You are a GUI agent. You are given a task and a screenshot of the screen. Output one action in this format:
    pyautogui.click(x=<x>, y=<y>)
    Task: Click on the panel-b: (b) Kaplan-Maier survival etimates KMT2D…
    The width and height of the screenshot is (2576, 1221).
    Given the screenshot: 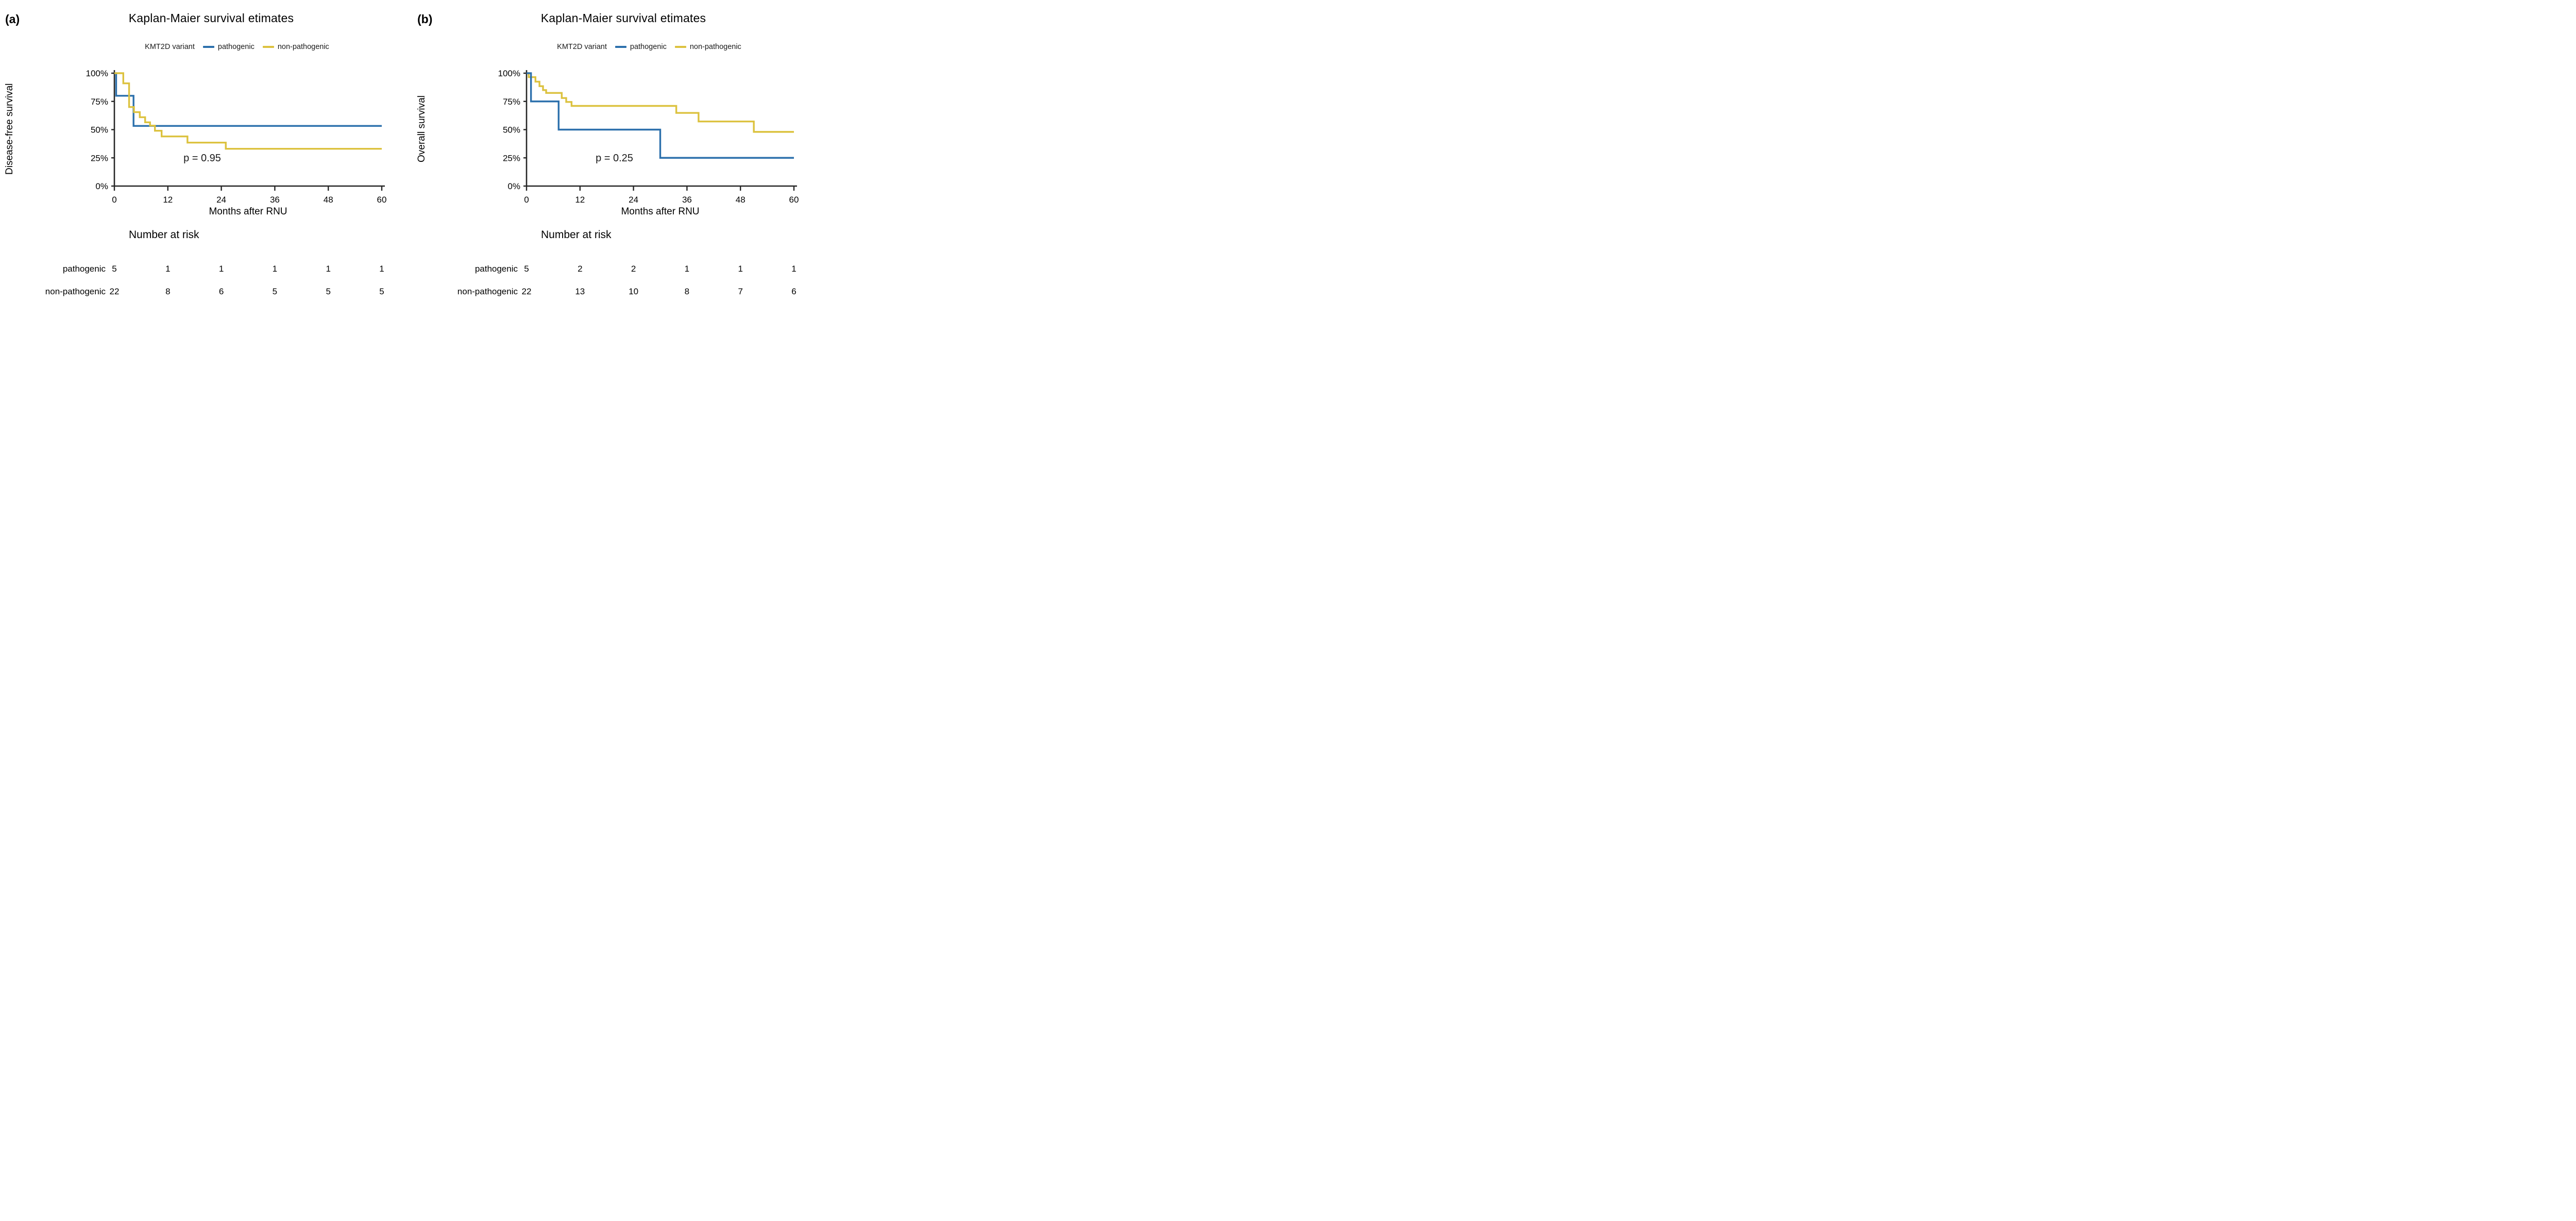 What is the action you would take?
    pyautogui.click(x=618, y=153)
    